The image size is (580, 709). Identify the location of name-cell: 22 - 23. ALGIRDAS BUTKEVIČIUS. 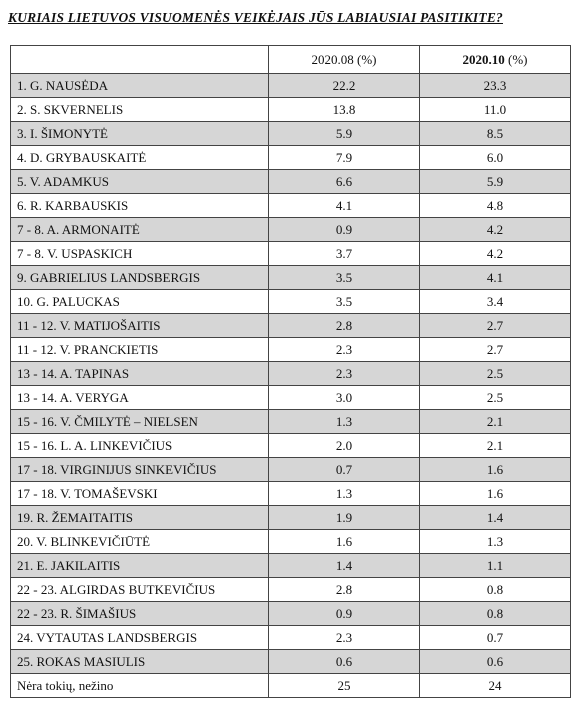
(139, 589).